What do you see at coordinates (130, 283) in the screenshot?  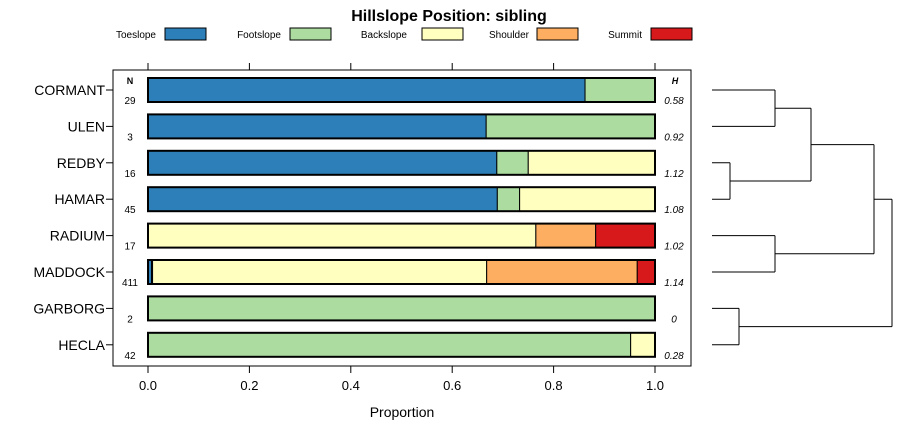 I see `n-value: 411` at bounding box center [130, 283].